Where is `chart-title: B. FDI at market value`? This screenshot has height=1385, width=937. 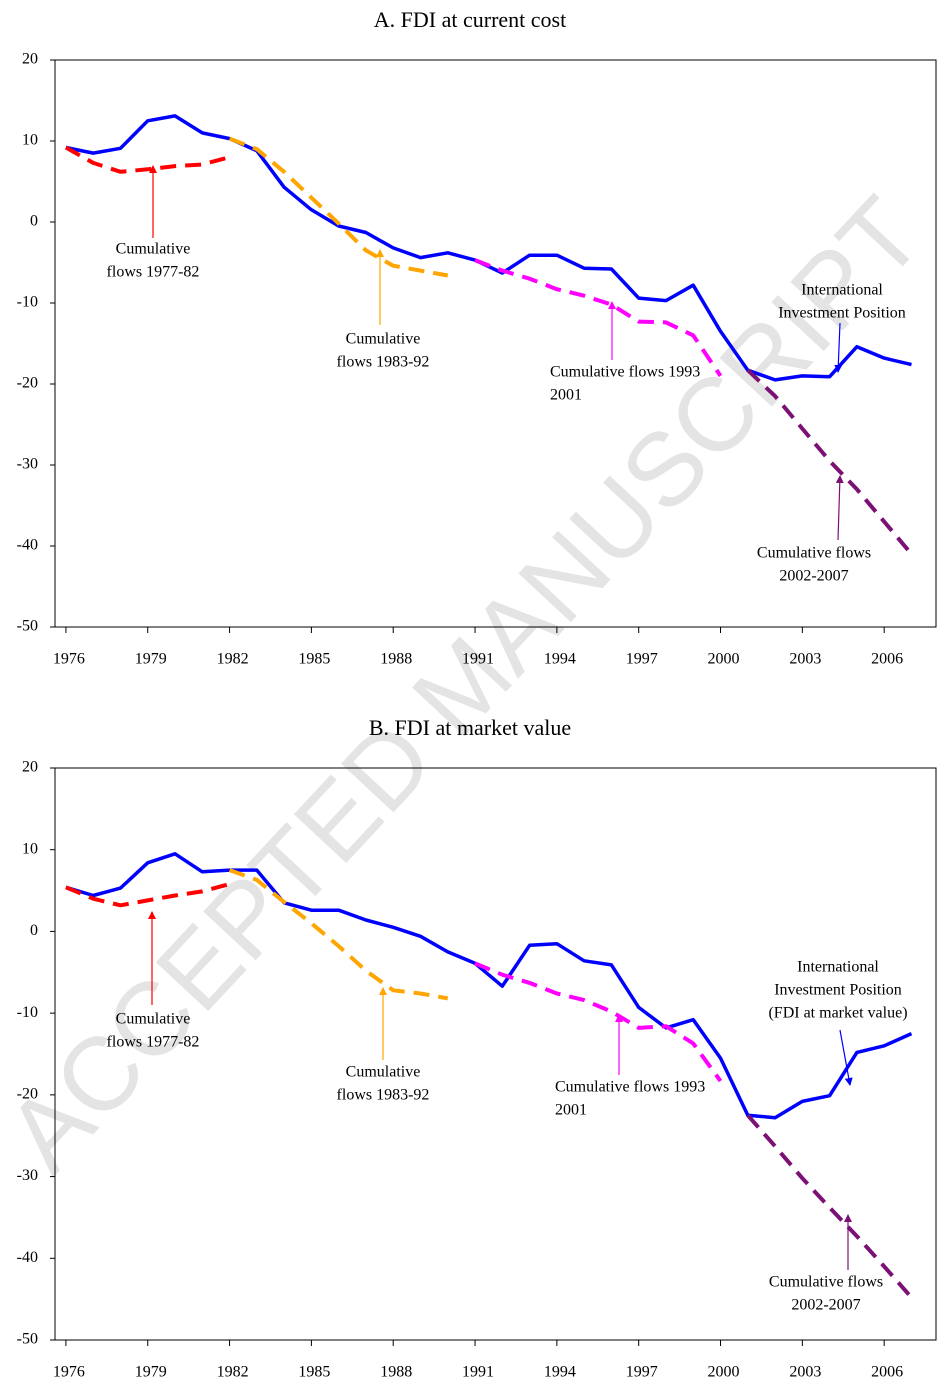 chart-title: B. FDI at market value is located at coordinates (470, 727).